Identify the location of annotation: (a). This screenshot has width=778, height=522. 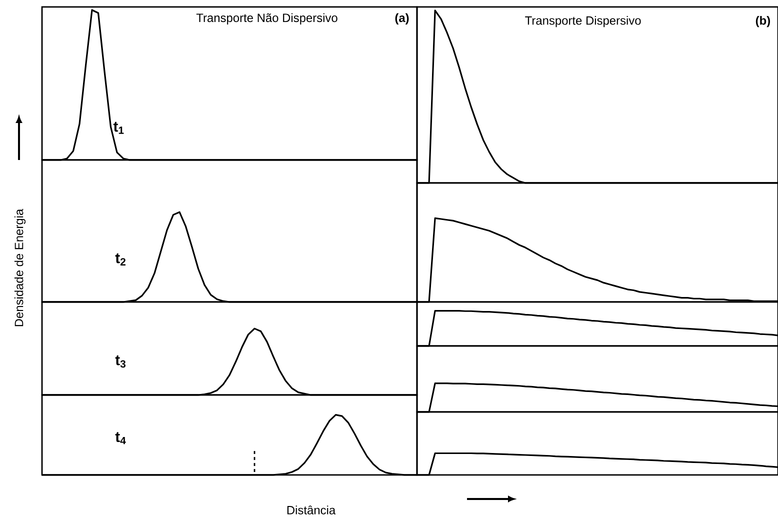
(402, 18).